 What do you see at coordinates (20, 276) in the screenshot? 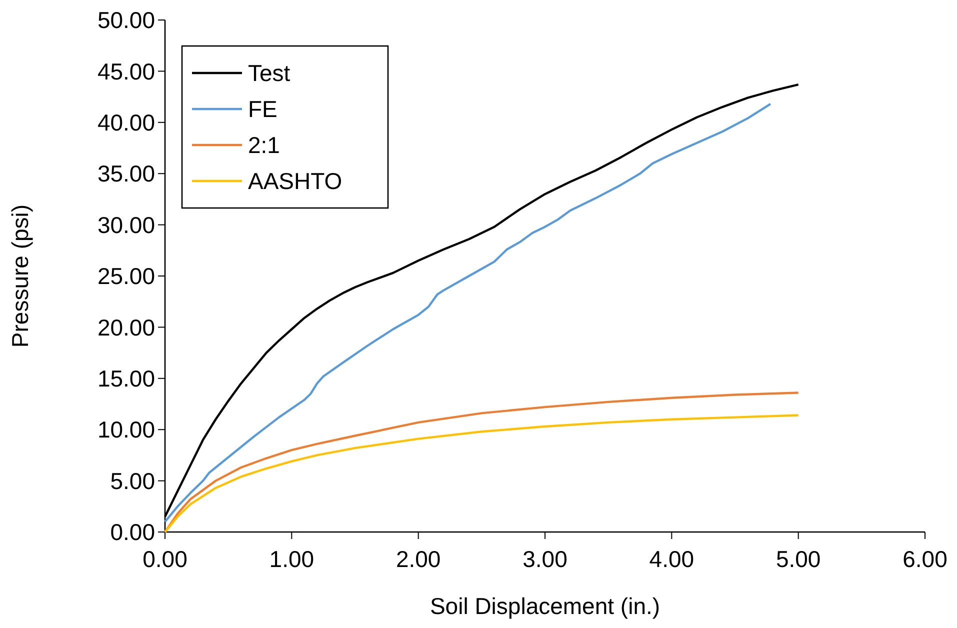
I see `y-axis-title: Pressure (psi)` at bounding box center [20, 276].